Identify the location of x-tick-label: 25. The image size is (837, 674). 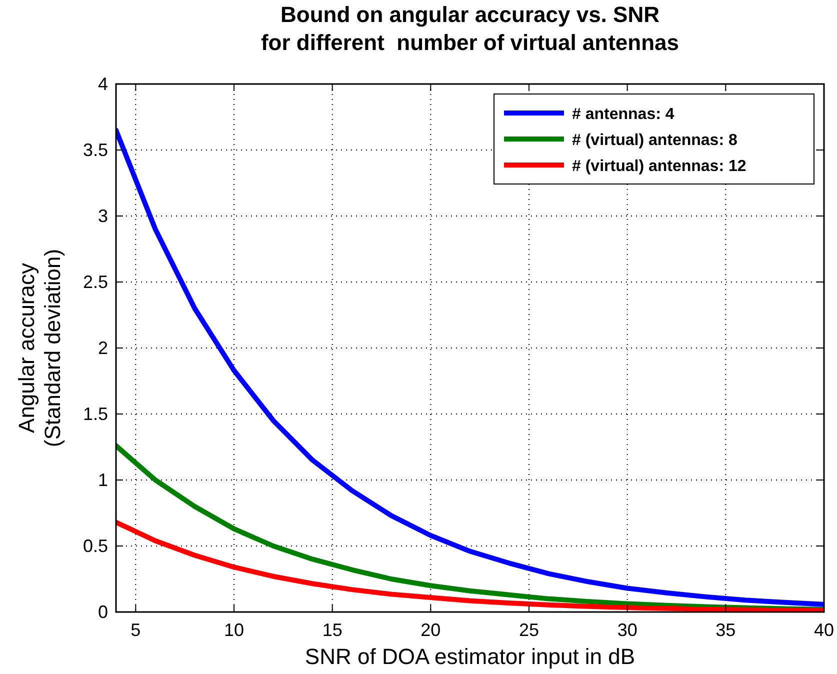
(529, 630).